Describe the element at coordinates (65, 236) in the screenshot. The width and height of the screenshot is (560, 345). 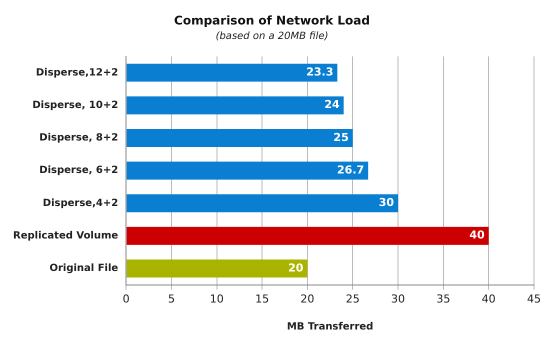
I see `y-tick-label: Replicated Volume` at that location.